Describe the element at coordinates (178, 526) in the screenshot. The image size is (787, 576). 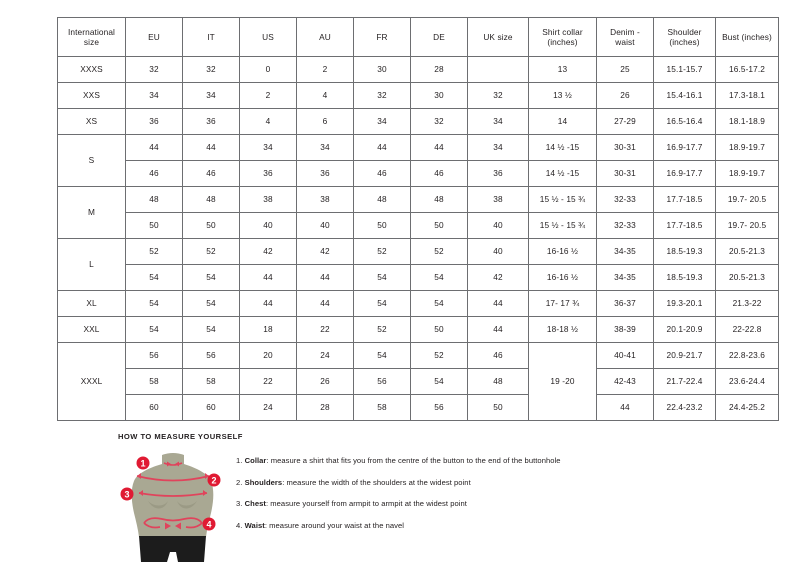
I see `waist-arrow-right` at that location.